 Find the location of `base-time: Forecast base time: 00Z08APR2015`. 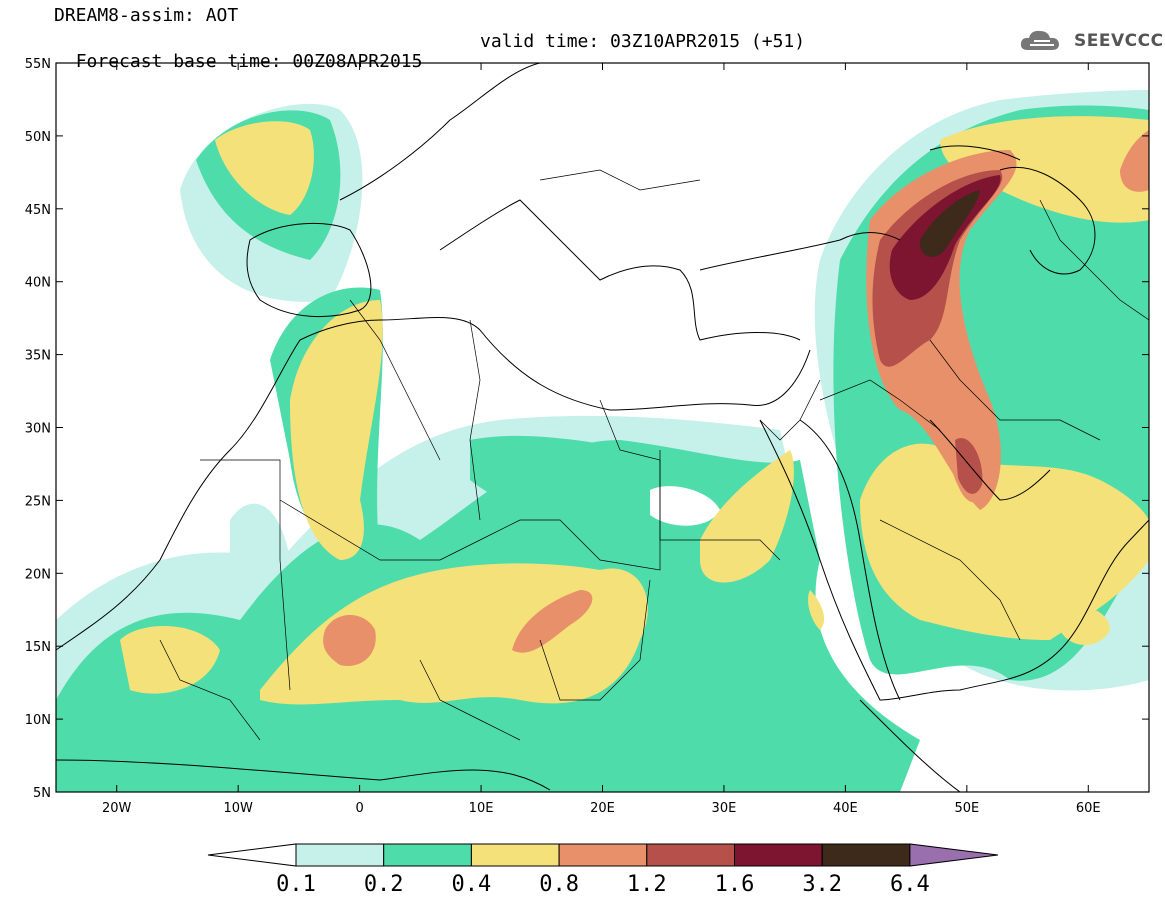

base-time: Forecast base time: 00Z08APR2015 is located at coordinates (249, 61).